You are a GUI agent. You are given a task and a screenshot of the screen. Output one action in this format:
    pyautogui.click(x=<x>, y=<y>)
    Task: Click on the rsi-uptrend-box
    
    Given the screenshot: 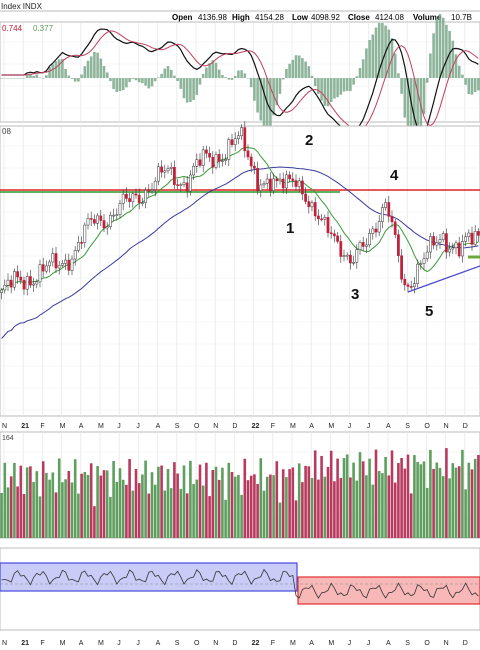 What is the action you would take?
    pyautogui.click(x=149, y=577)
    